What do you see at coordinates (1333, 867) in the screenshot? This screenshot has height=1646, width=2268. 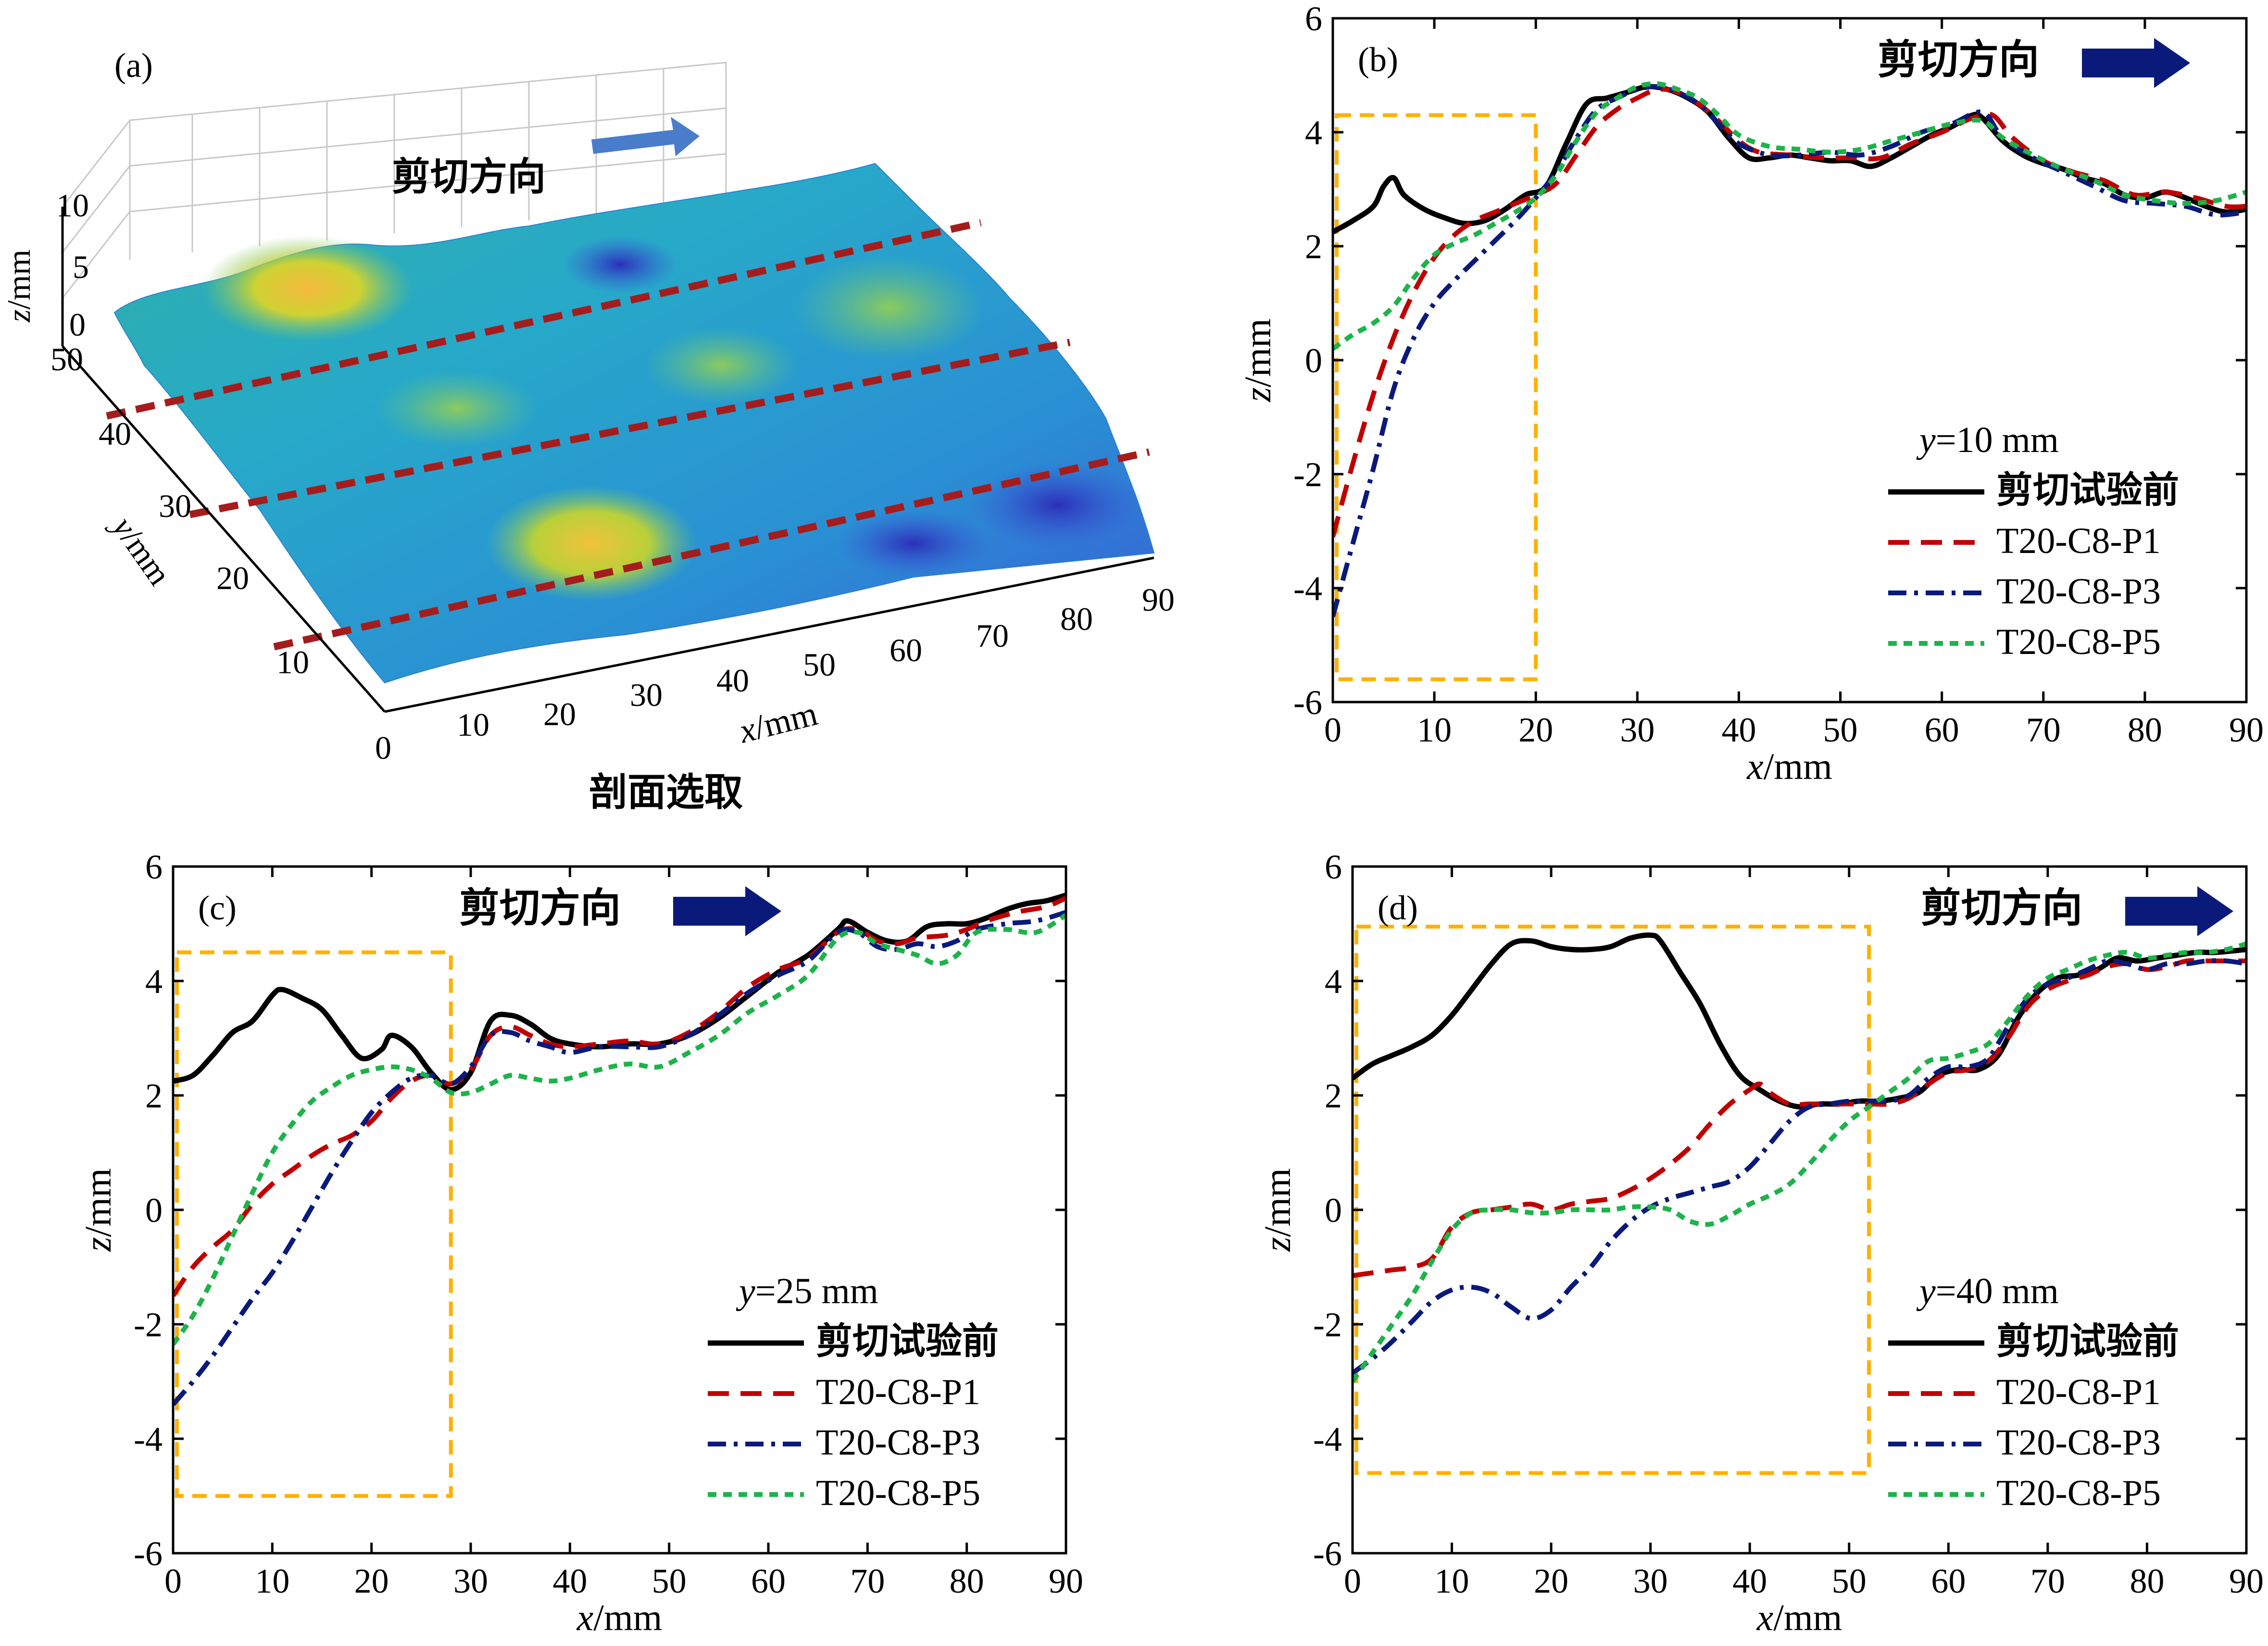 I see `chart-d-ytick-label-6: 6` at bounding box center [1333, 867].